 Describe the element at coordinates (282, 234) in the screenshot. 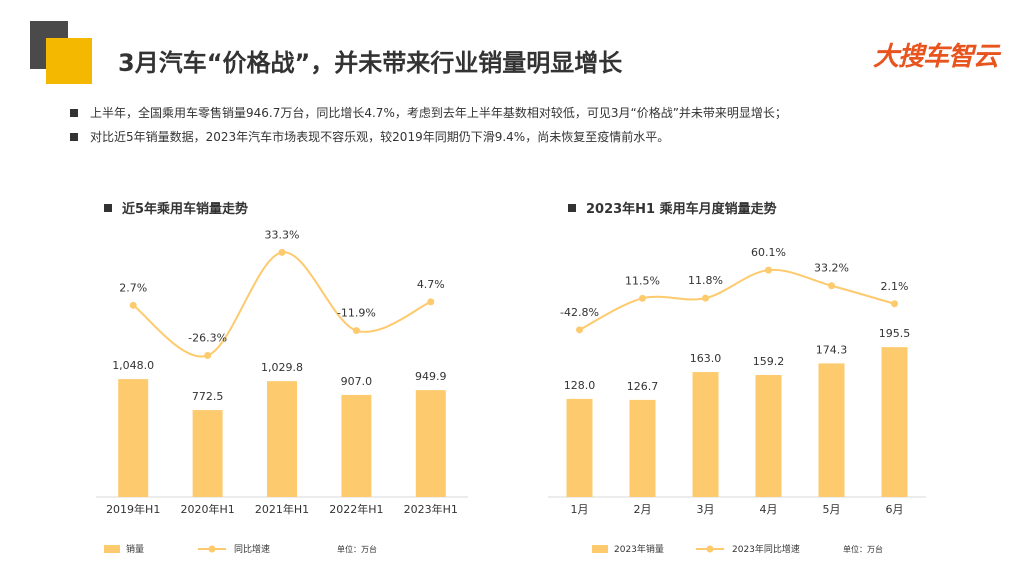

I see `growth-value-label: 33.3%` at that location.